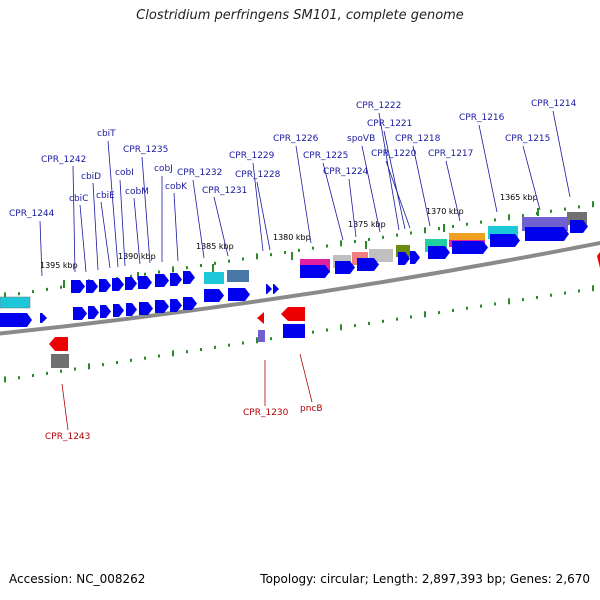 This screenshot has width=600, height=600. Describe the element at coordinates (389, 124) in the screenshot. I see `gene-label: CPR_1221` at that location.